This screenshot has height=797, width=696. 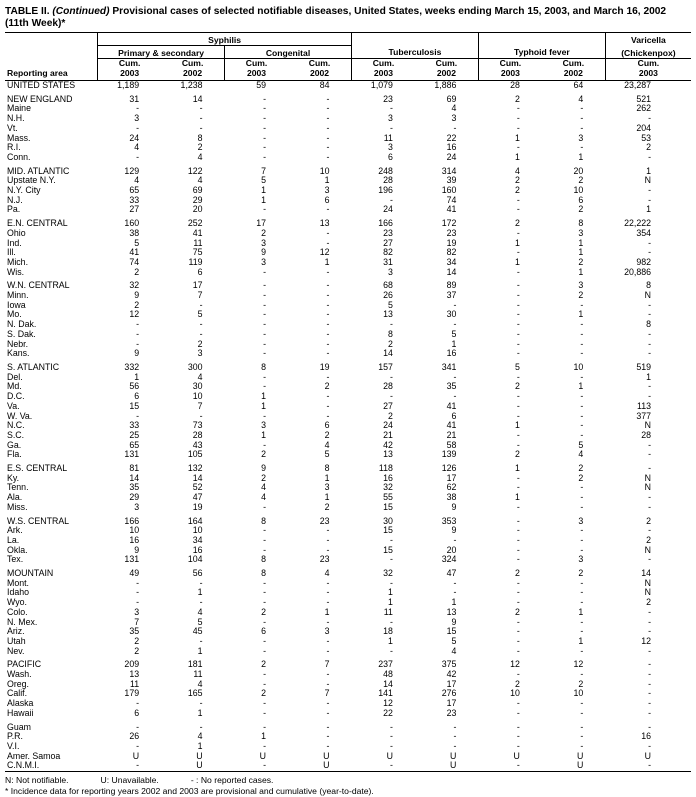 I want to click on table-row: Kans. 9 3 - - 14 16 - - -, so click(x=348, y=354).